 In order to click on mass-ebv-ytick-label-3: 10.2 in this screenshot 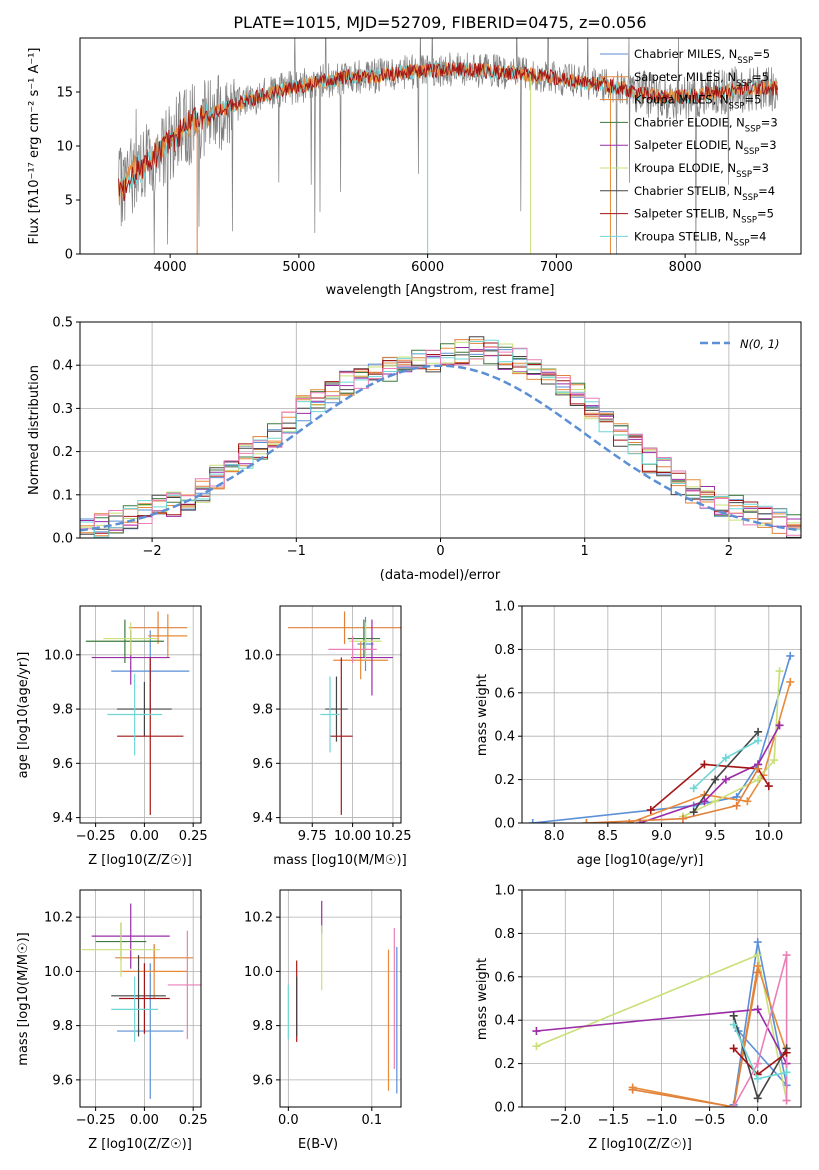, I will do `click(258, 918)`.